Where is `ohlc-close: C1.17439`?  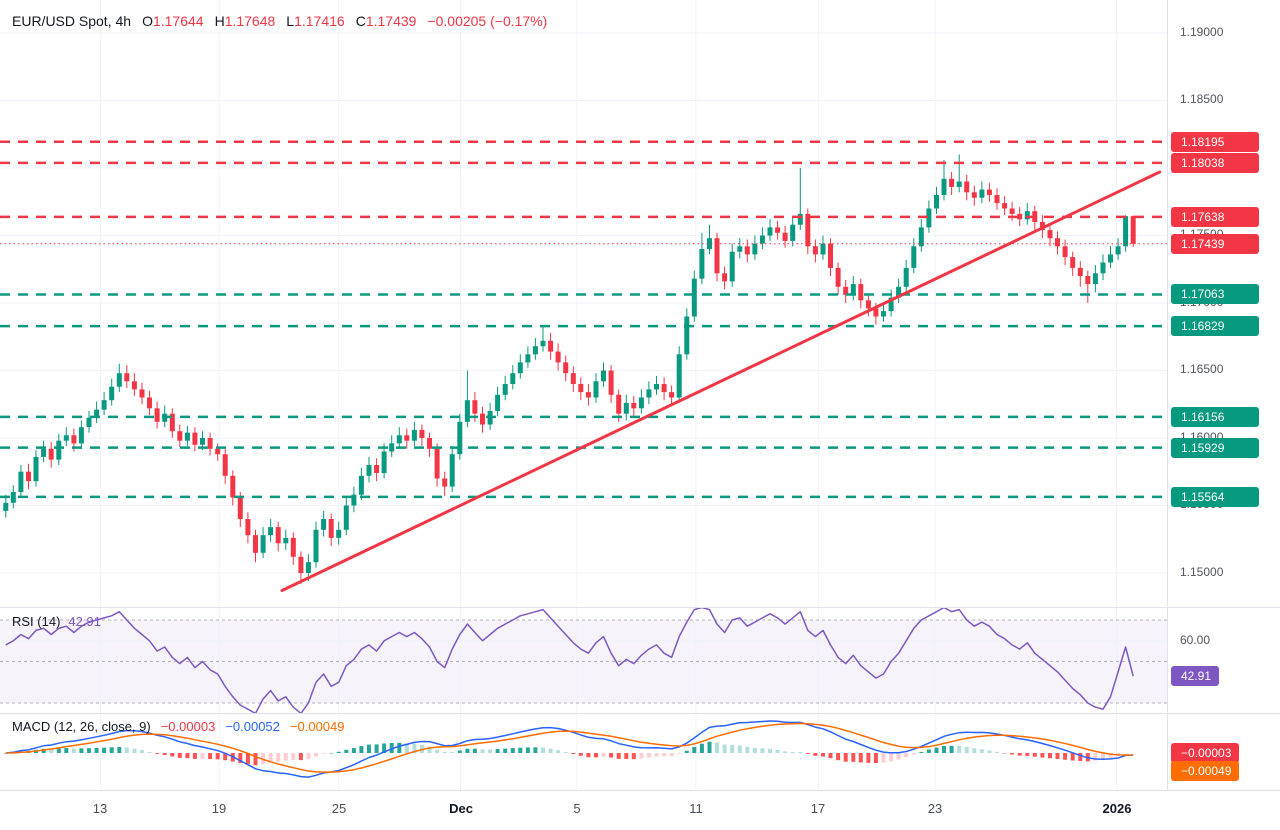 ohlc-close: C1.17439 is located at coordinates (386, 21).